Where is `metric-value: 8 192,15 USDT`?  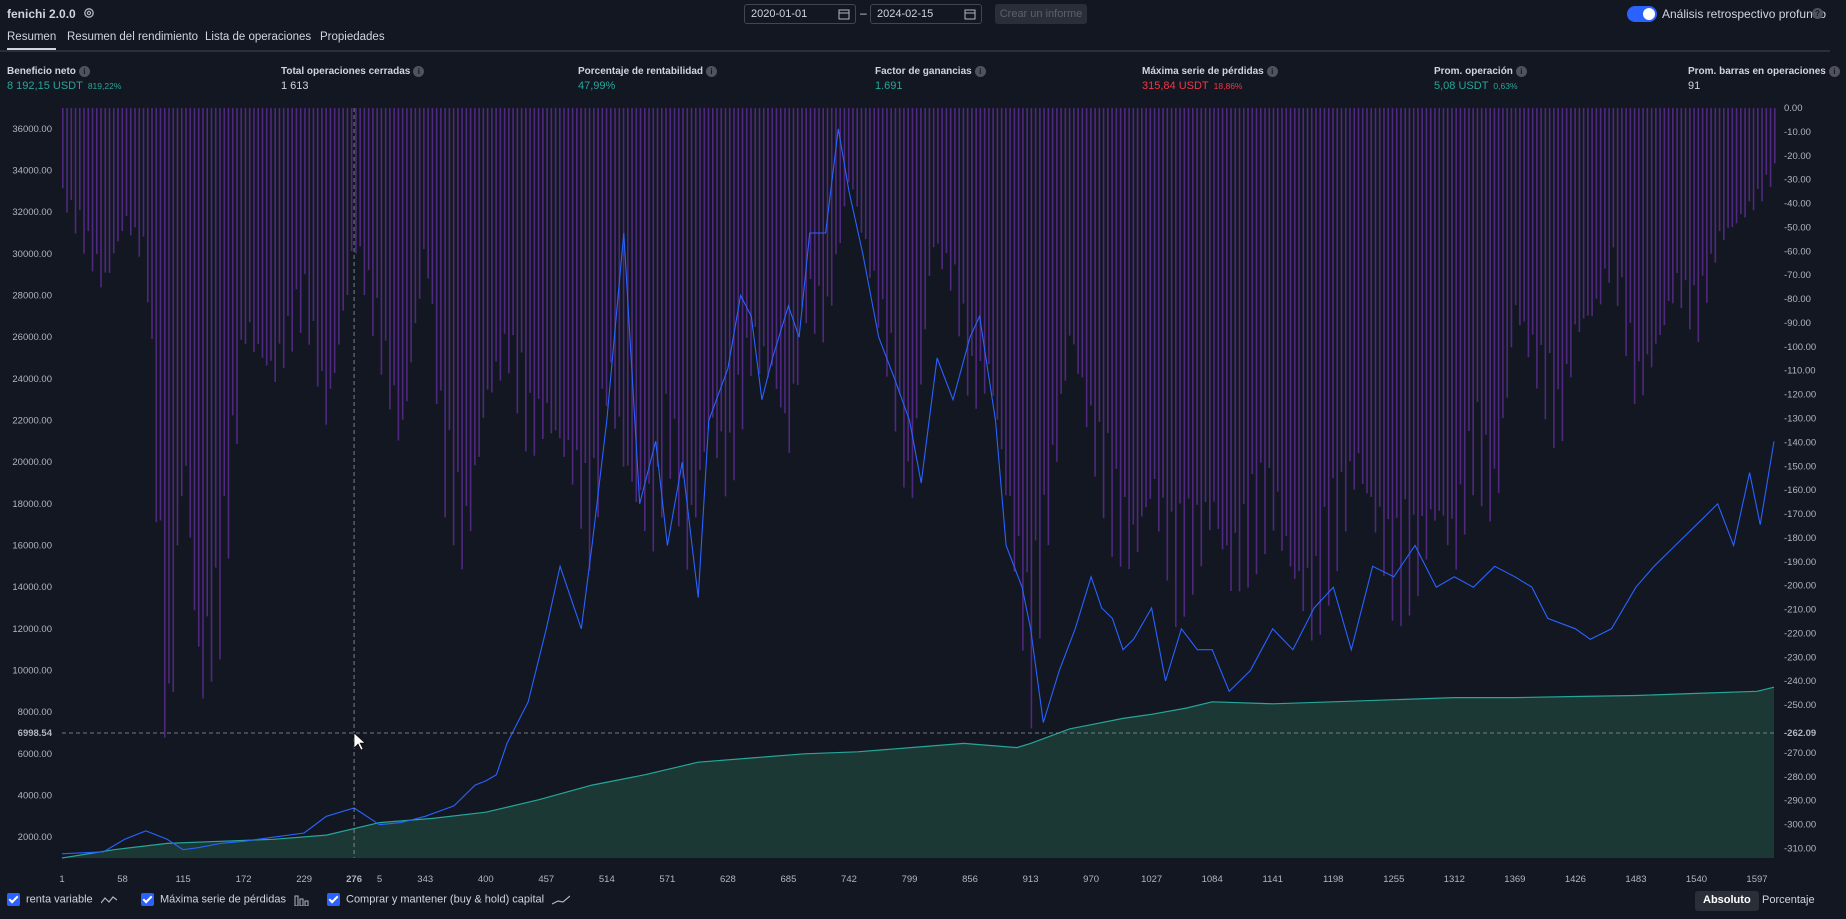
metric-value: 8 192,15 USDT is located at coordinates (45, 86).